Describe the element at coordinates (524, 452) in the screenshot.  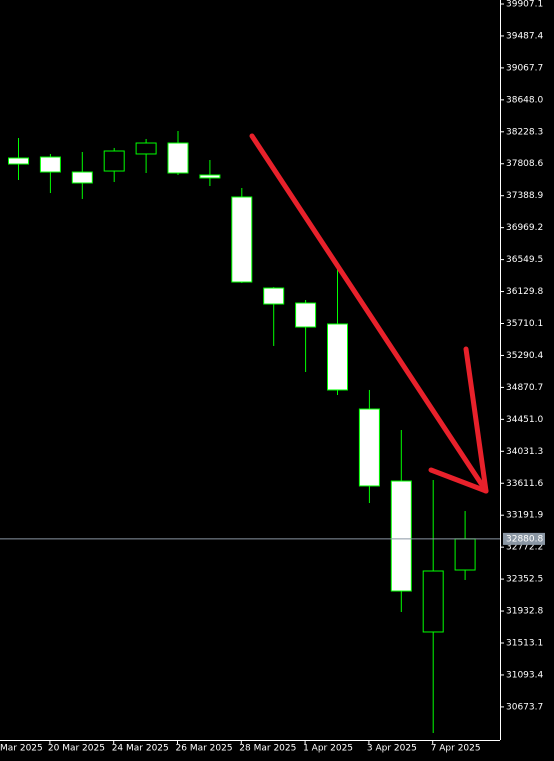
I see `y-tick-label: 34031.3` at that location.